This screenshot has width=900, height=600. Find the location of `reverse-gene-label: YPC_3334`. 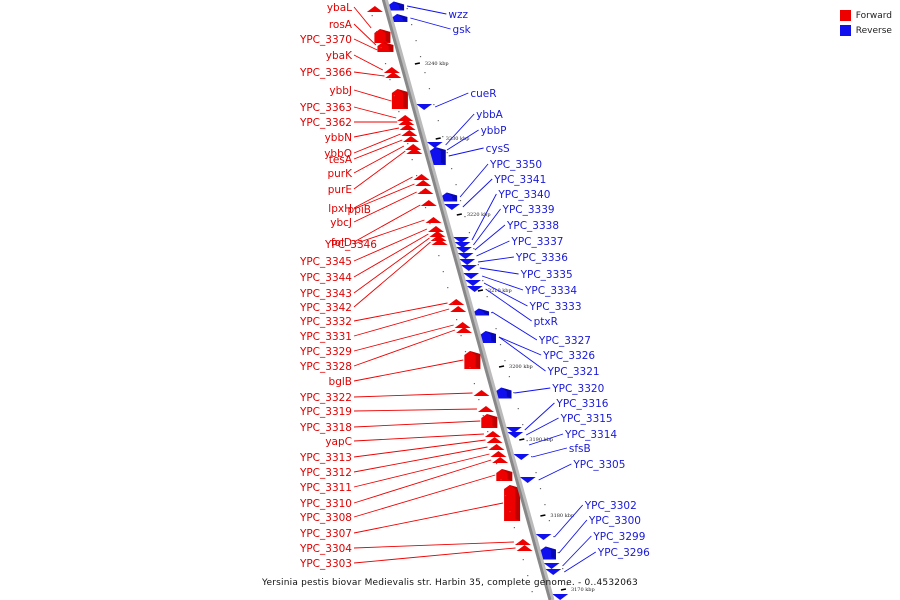

reverse-gene-label: YPC_3334 is located at coordinates (550, 291).